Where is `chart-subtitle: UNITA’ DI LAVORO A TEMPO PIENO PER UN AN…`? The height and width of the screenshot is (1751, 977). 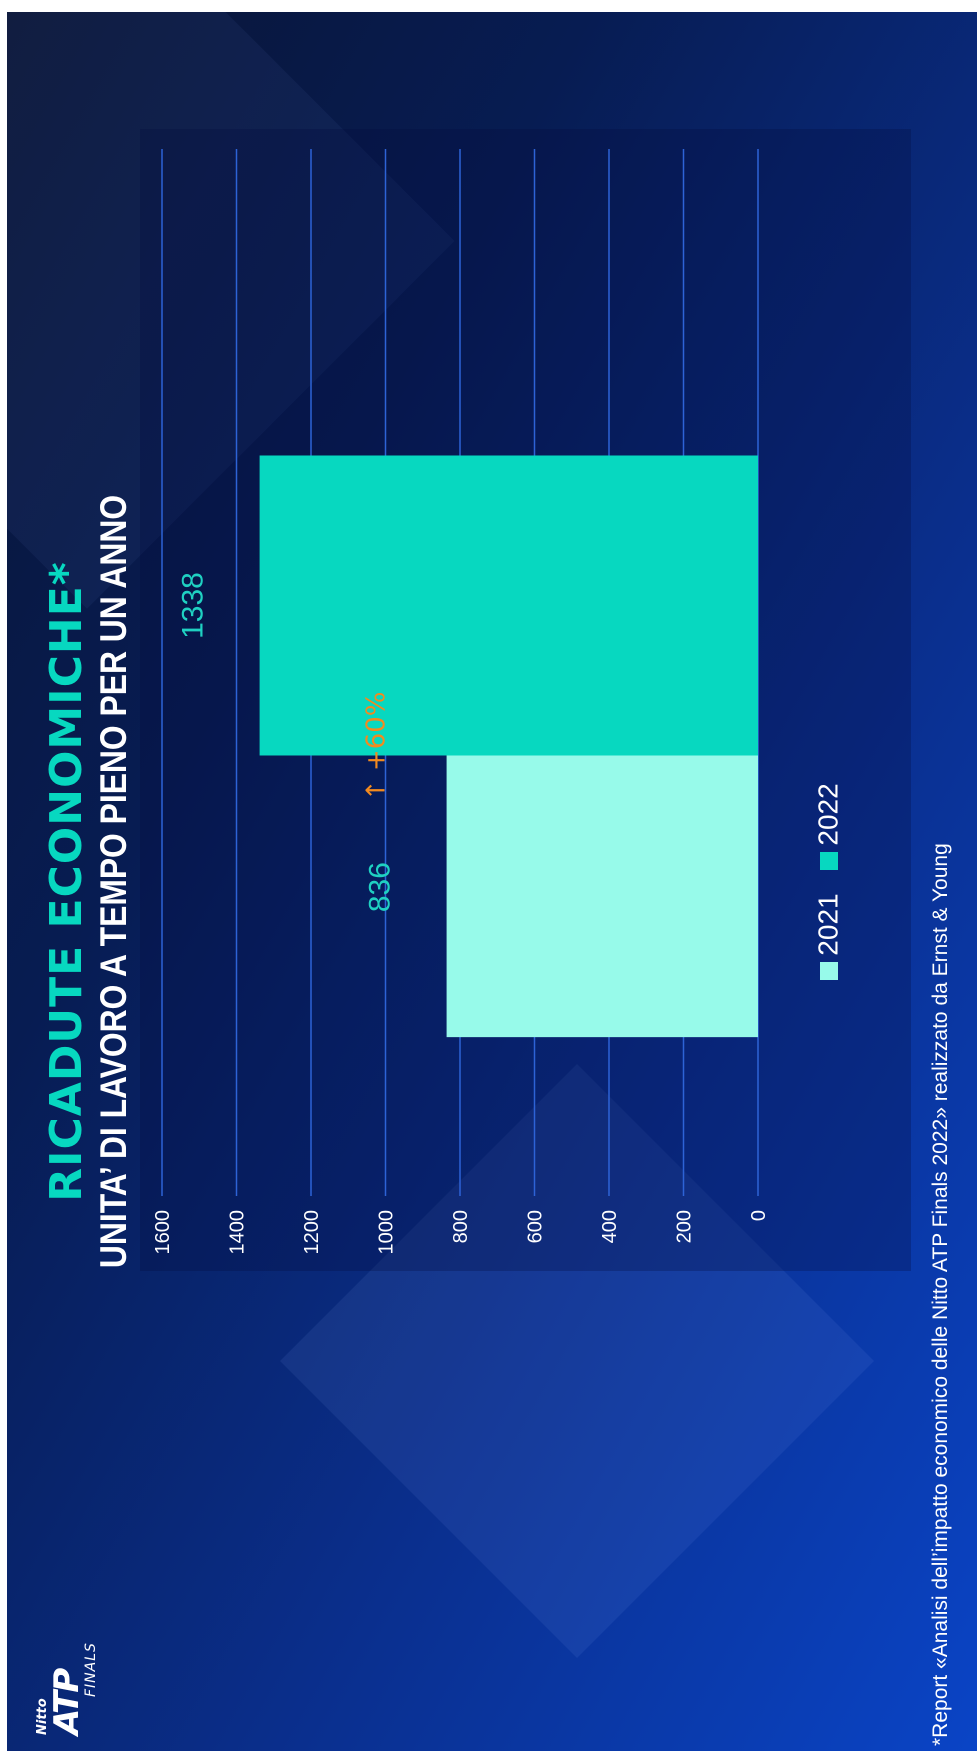 chart-subtitle: UNITA’ DI LAVORO A TEMPO PIENO PER UN AN… is located at coordinates (113, 881).